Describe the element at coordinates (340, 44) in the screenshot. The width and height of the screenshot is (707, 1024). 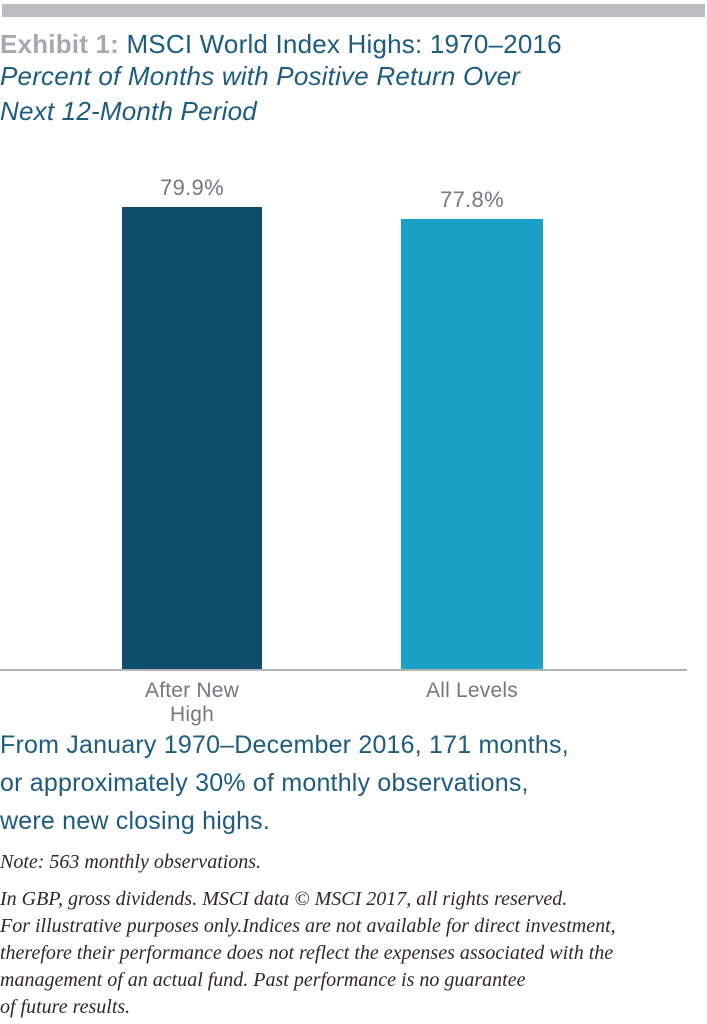
I see `chart-title: MSCI World Index Highs: 1970–2016` at that location.